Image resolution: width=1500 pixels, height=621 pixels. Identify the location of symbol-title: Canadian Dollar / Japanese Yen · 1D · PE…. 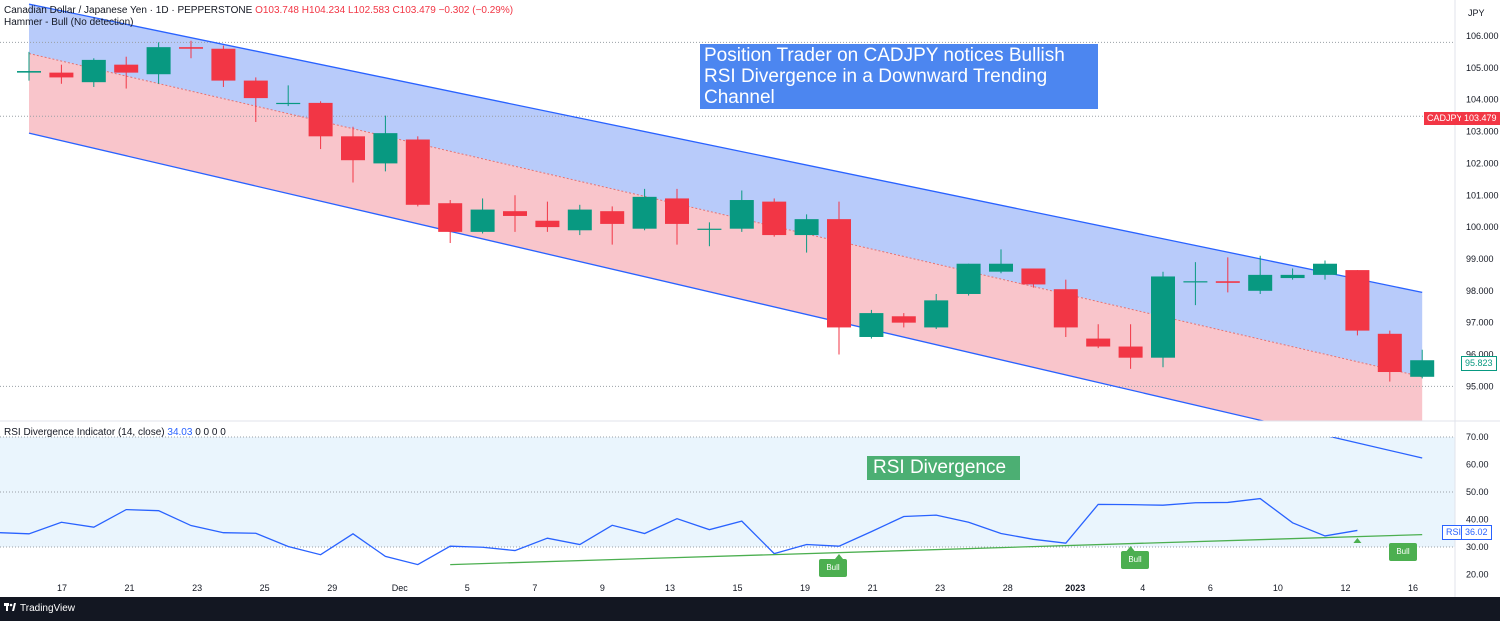
(128, 10).